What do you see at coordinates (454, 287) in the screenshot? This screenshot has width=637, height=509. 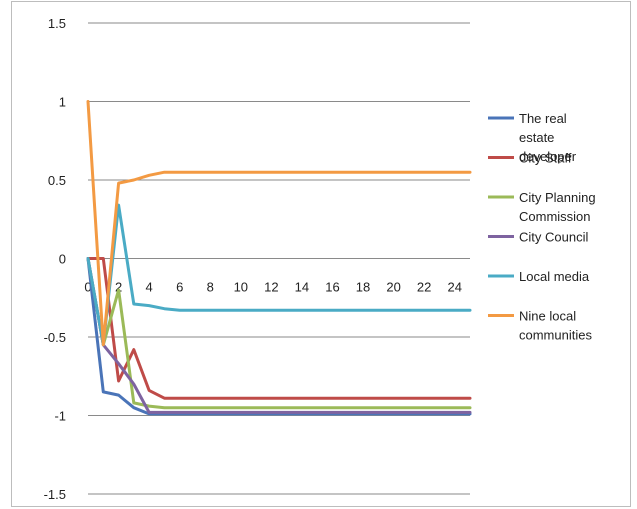 I see `x-tick-label: 24` at bounding box center [454, 287].